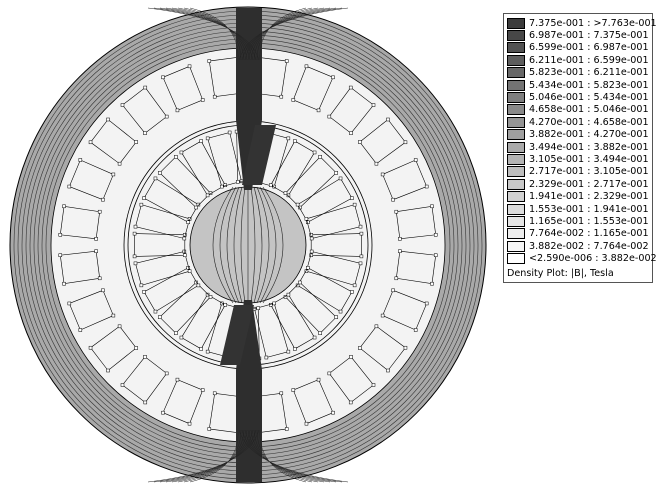  What do you see at coordinates (579, 184) in the screenshot?
I see `legend-entry: 2.329e-001 : 2.717e-001` at bounding box center [579, 184].